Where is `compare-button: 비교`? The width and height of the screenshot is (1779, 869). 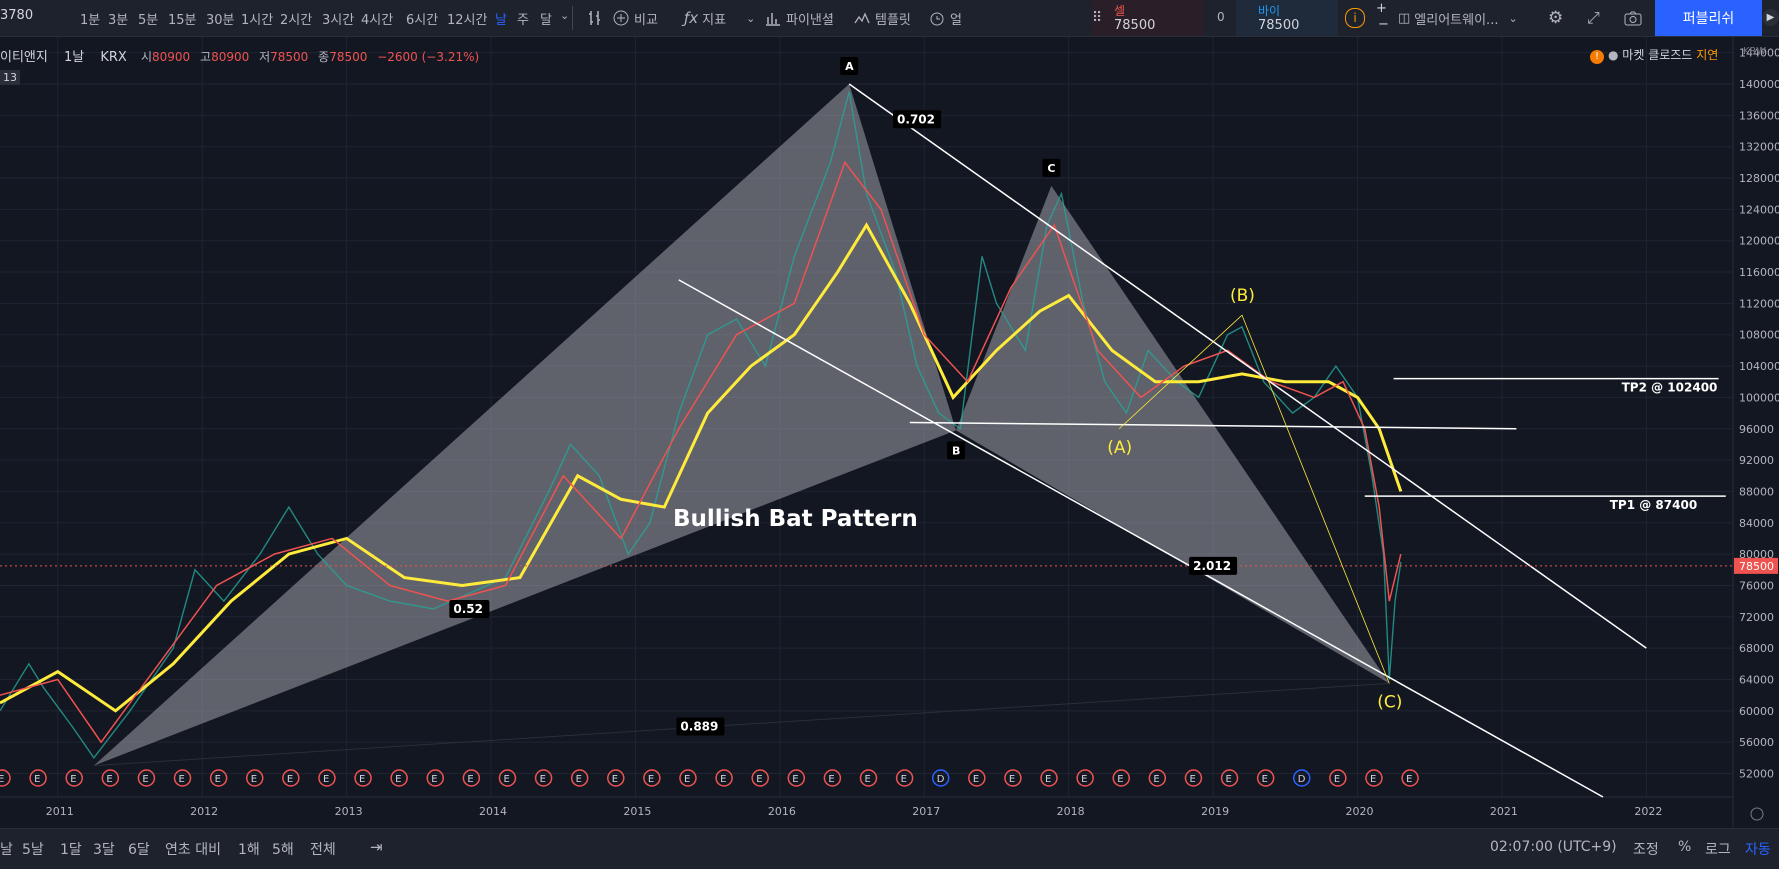
compare-button: 비교 is located at coordinates (635, 18).